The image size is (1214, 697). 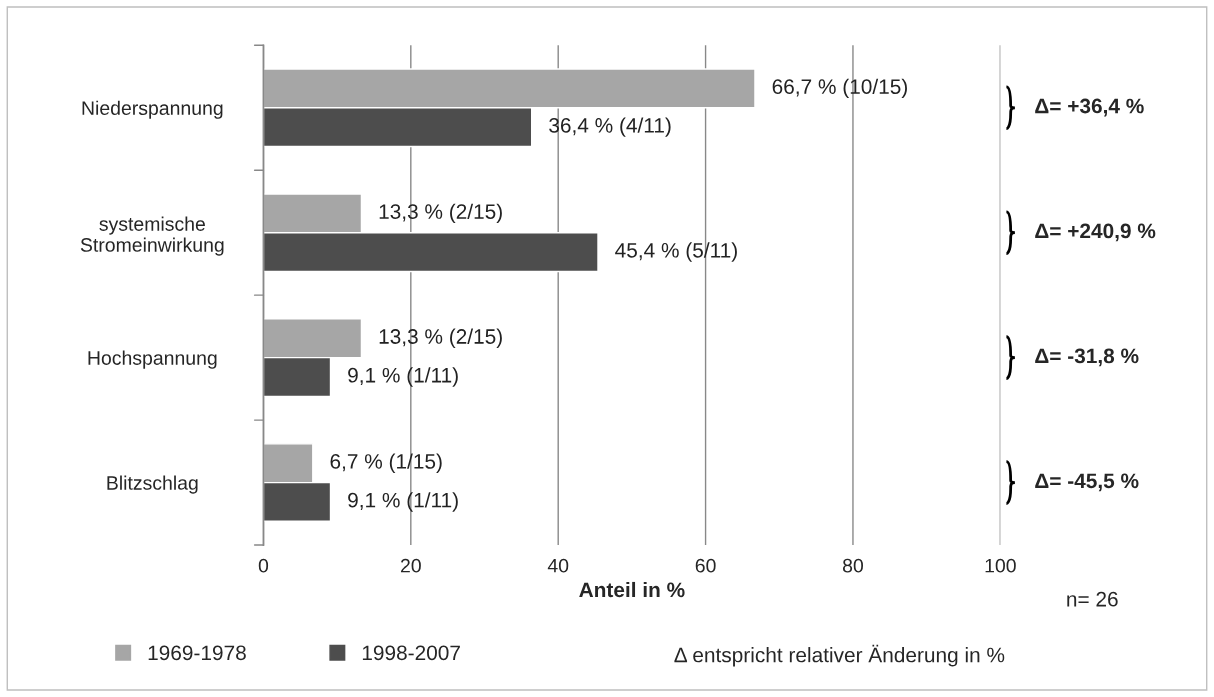 I want to click on x-tick-label: 40, so click(x=558, y=565).